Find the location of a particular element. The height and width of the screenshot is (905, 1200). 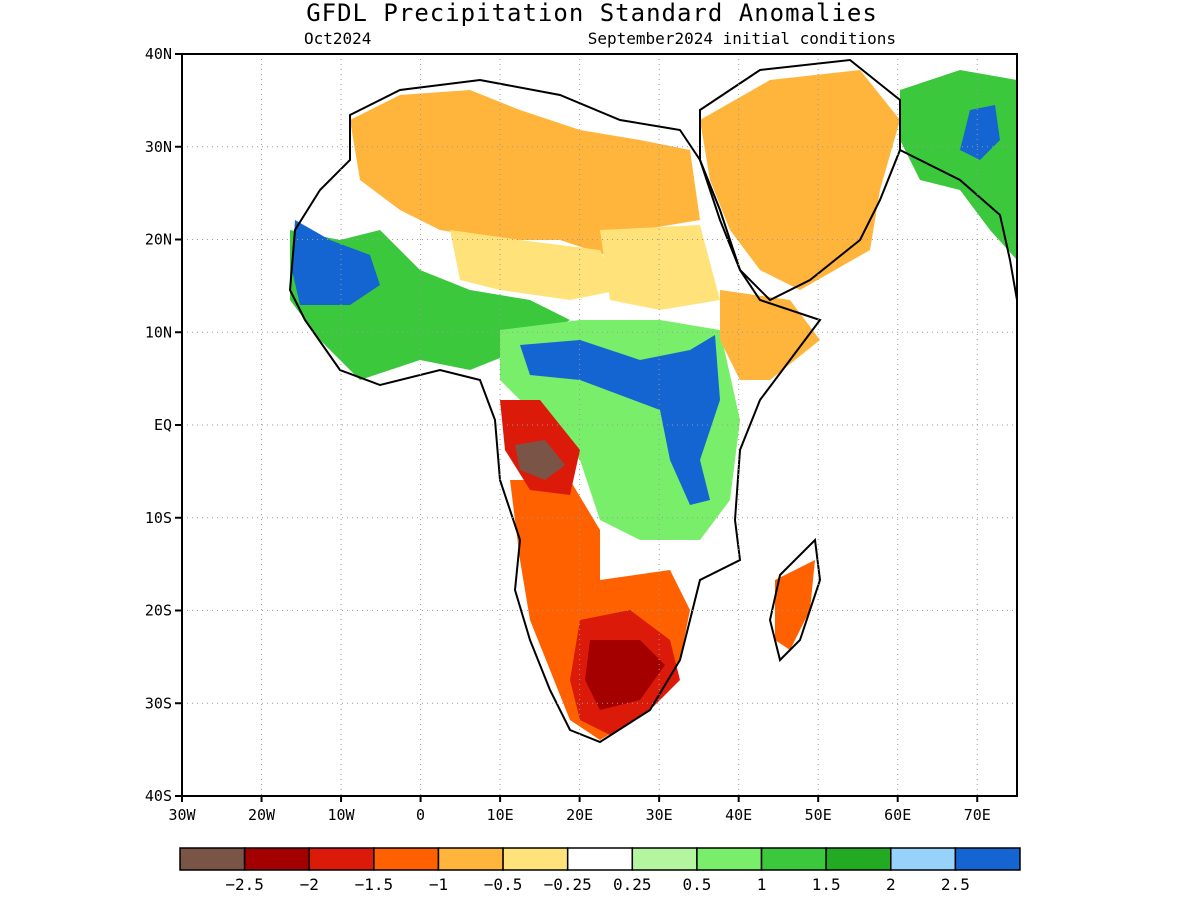

lon-tick-label: 10W is located at coordinates (342, 815).